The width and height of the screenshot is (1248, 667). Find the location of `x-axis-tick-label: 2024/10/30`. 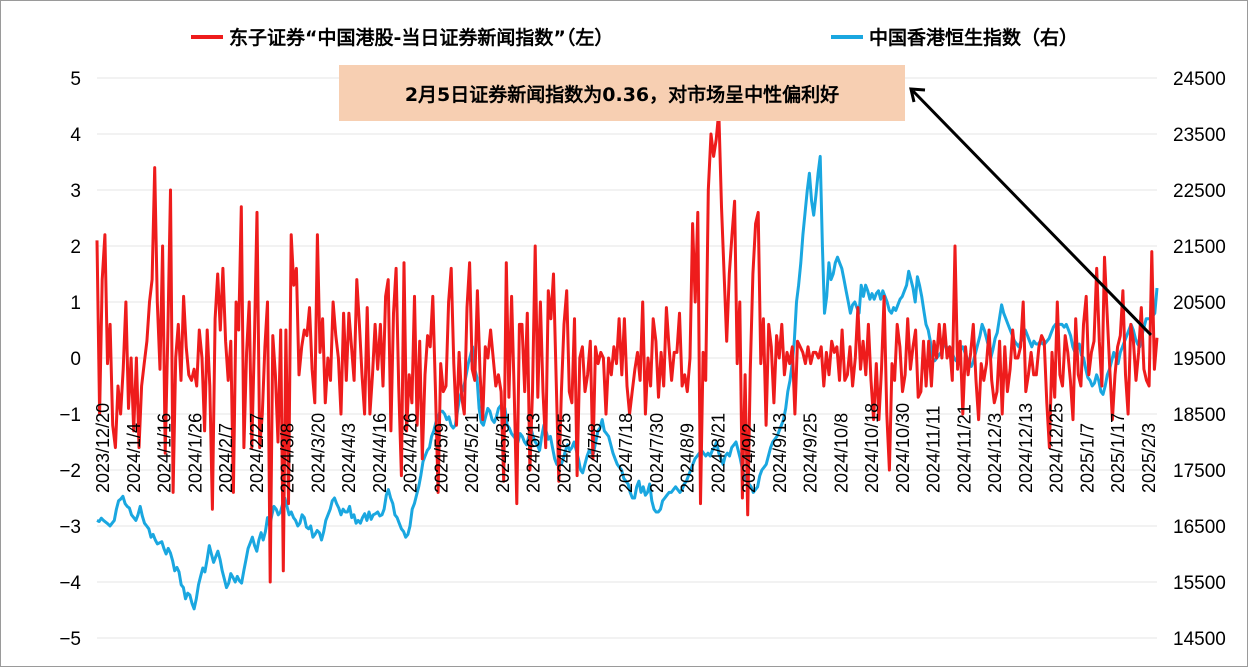

x-axis-tick-label: 2024/10/30 is located at coordinates (903, 448).